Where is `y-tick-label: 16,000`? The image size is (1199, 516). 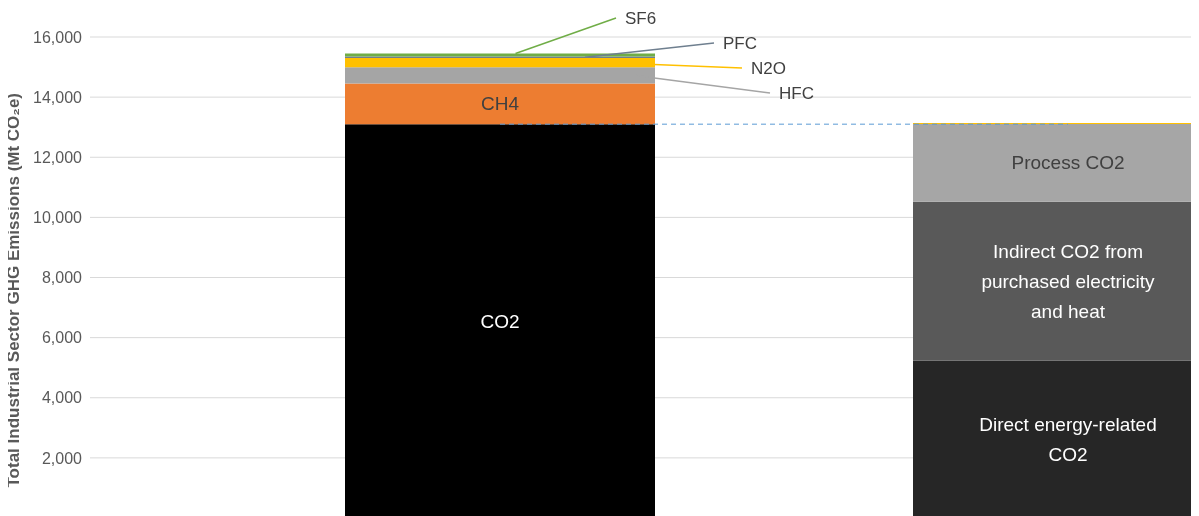
y-tick-label: 16,000 is located at coordinates (58, 37).